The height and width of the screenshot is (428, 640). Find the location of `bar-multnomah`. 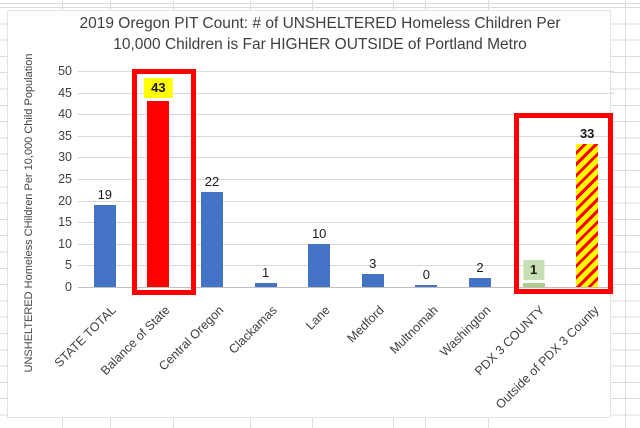

bar-multnomah is located at coordinates (426, 286).